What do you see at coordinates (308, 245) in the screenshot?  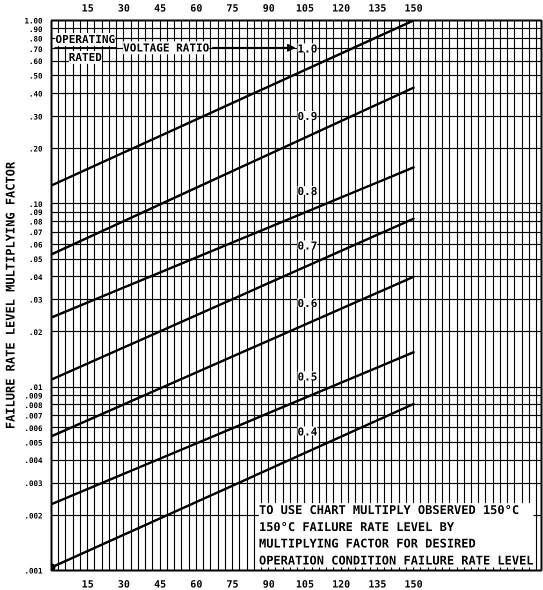 I see `series-label: 0.7` at bounding box center [308, 245].